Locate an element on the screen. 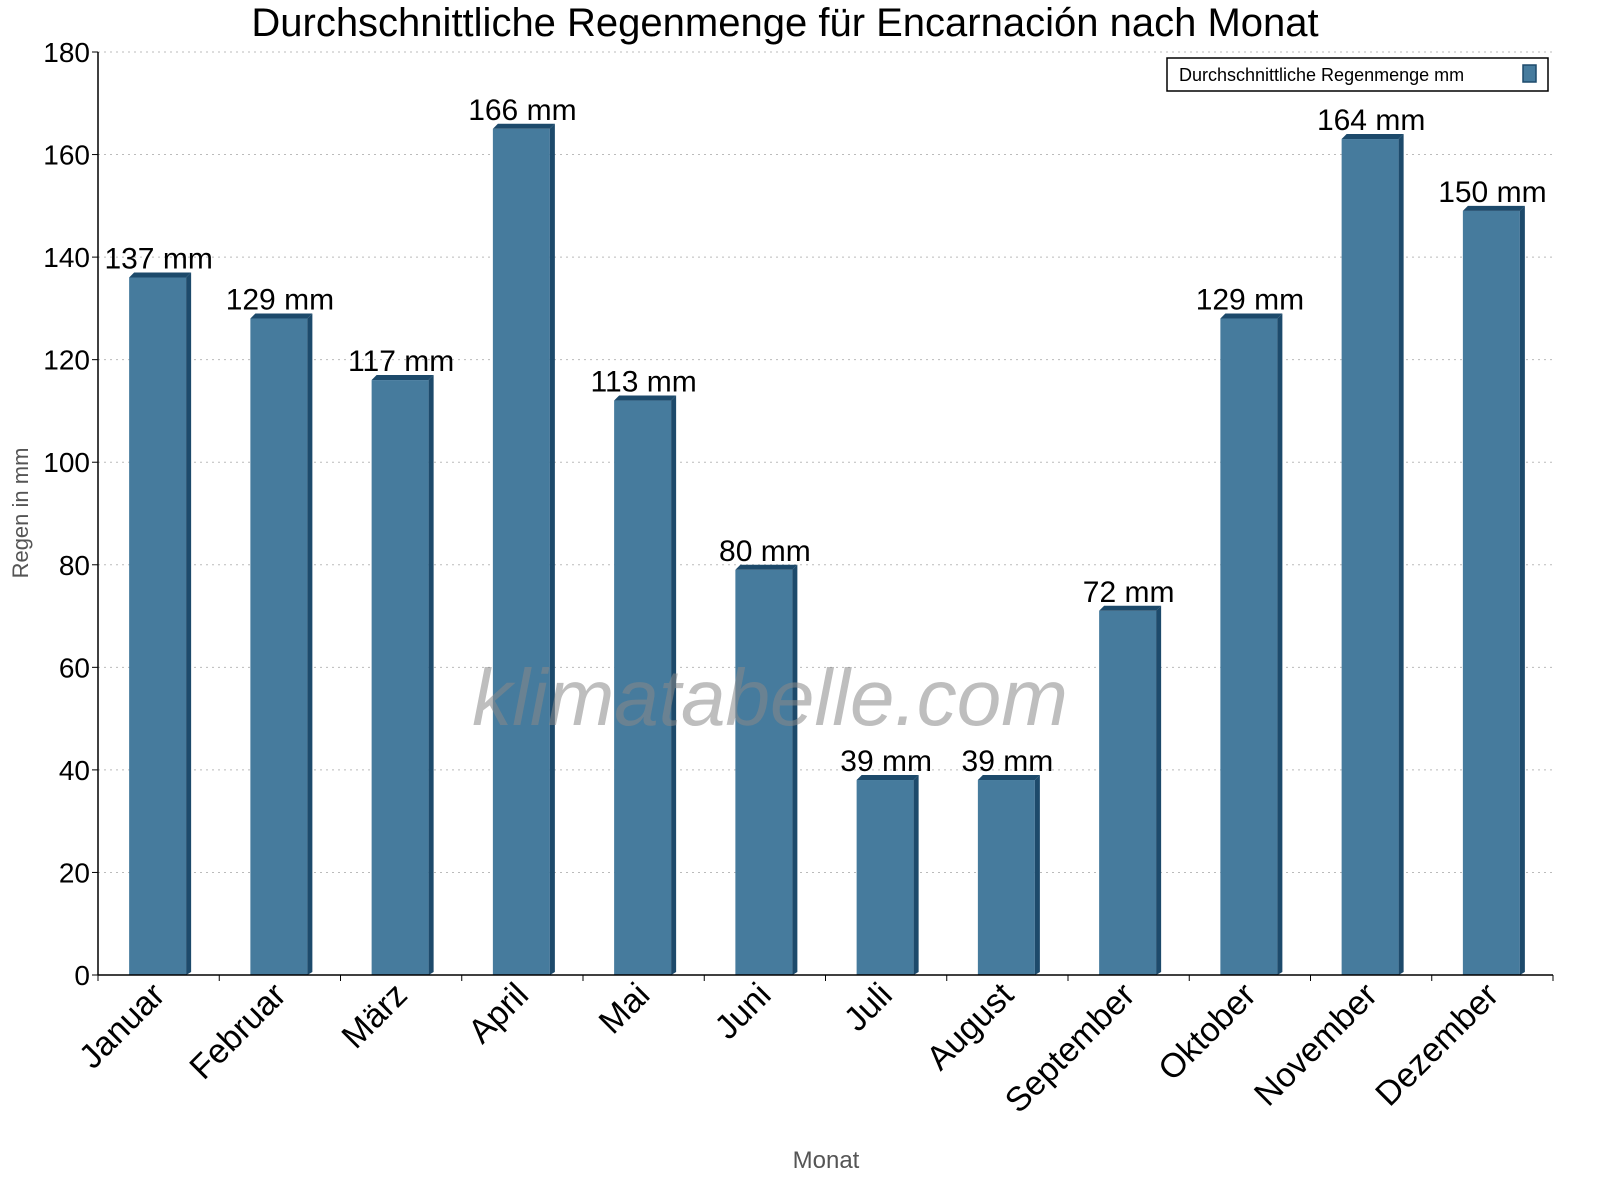 This screenshot has width=1600, height=1200. watermark: klimatabelle.com is located at coordinates (770, 697).